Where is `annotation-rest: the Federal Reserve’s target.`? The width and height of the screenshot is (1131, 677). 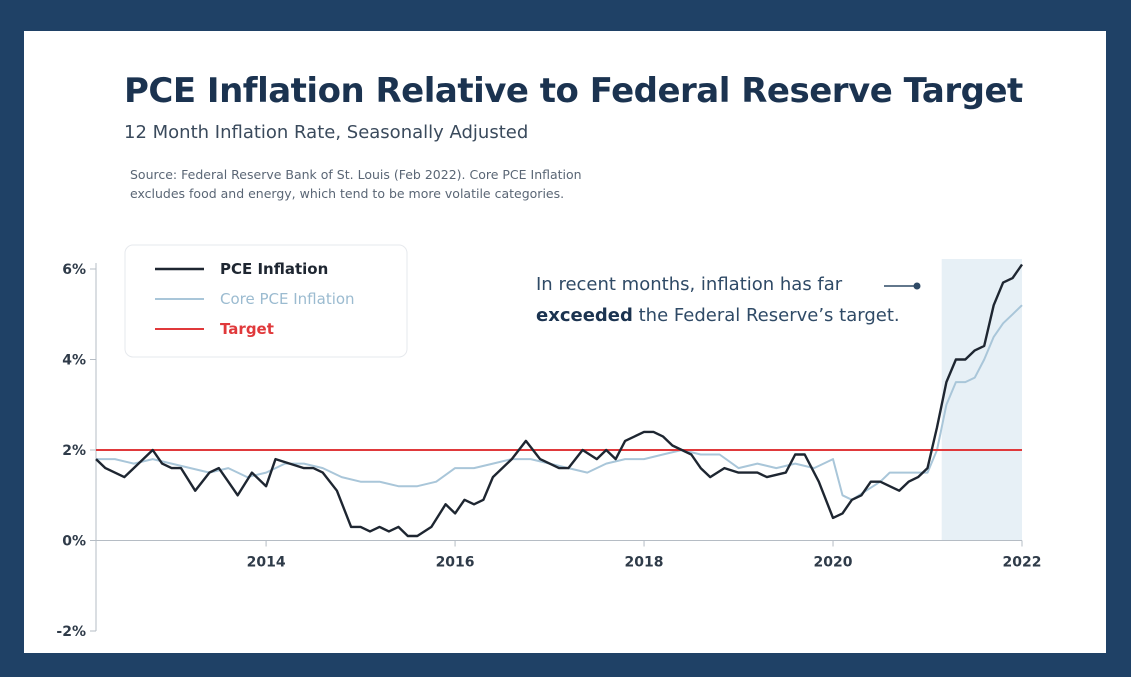
annotation-rest: the Federal Reserve’s target. is located at coordinates (766, 315).